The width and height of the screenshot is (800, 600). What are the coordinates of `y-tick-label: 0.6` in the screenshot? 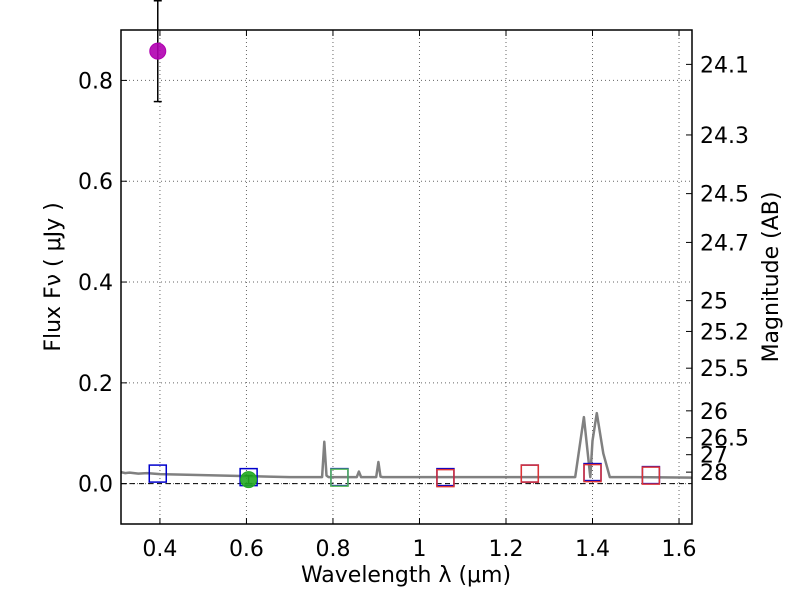 It's located at (95, 182).